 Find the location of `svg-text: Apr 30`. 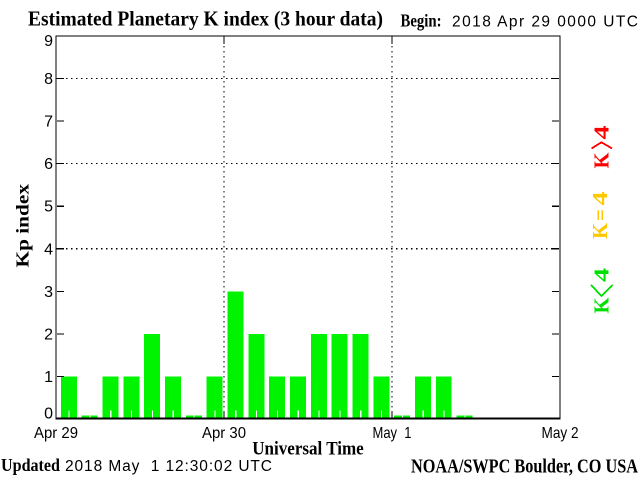

svg-text: Apr 30 is located at coordinates (224, 433).